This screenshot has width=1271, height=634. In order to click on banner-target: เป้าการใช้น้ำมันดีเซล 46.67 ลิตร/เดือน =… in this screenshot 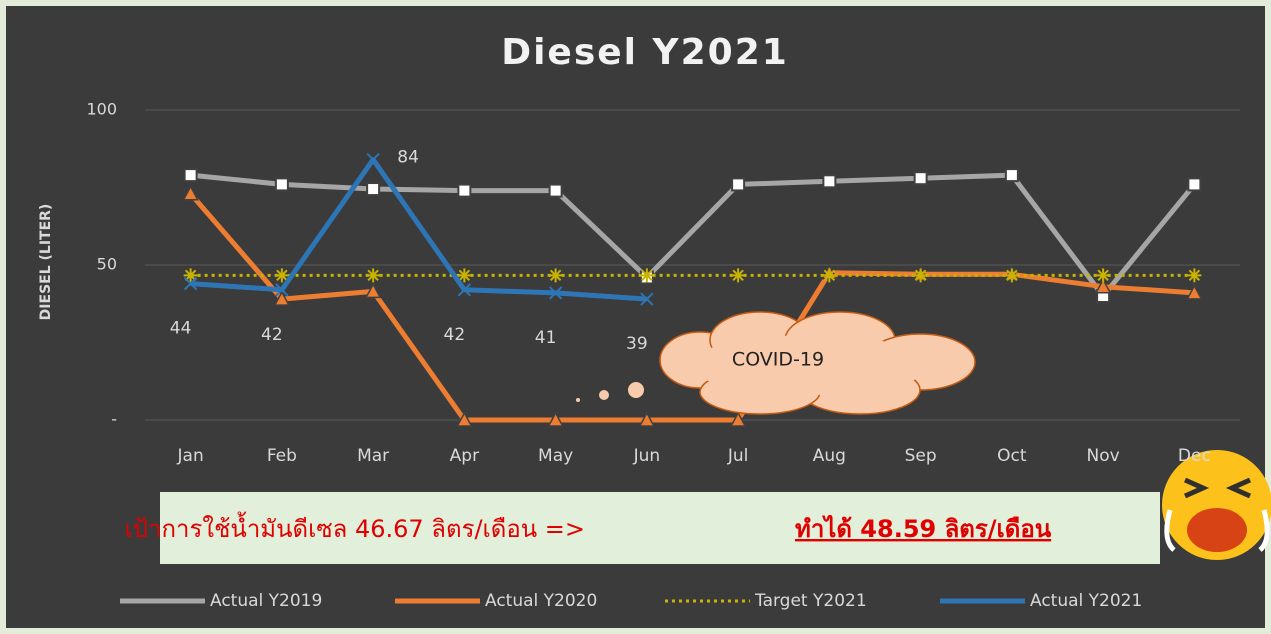, I will do `click(355, 527)`.